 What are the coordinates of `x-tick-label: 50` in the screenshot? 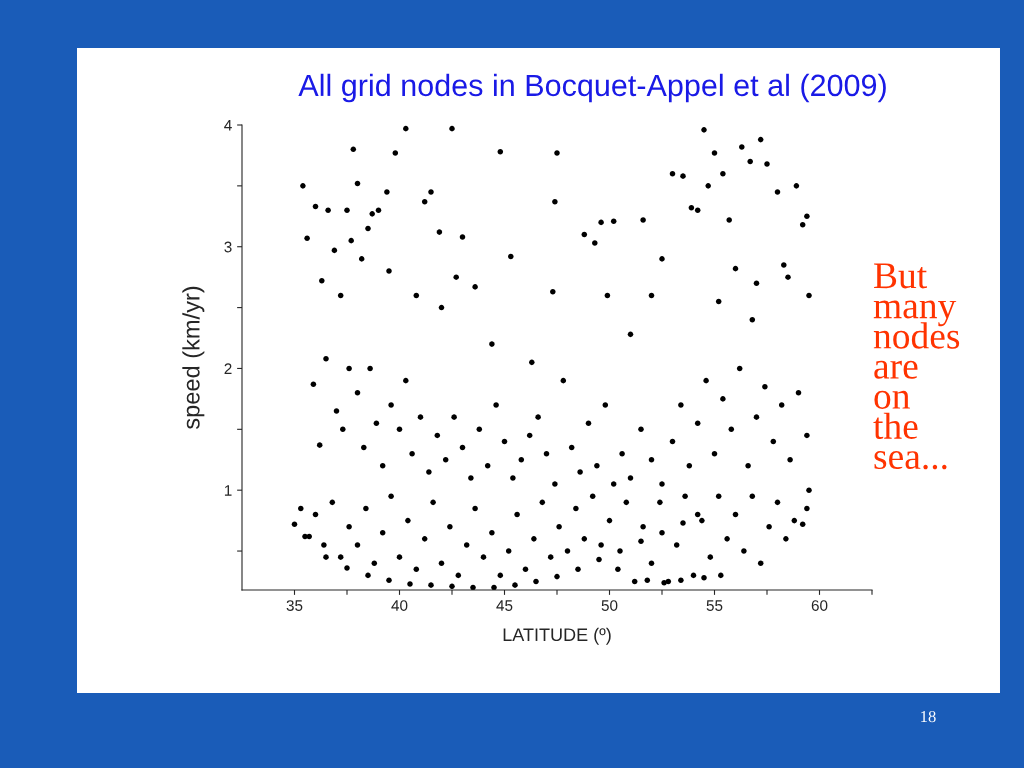 It's located at (609, 605).